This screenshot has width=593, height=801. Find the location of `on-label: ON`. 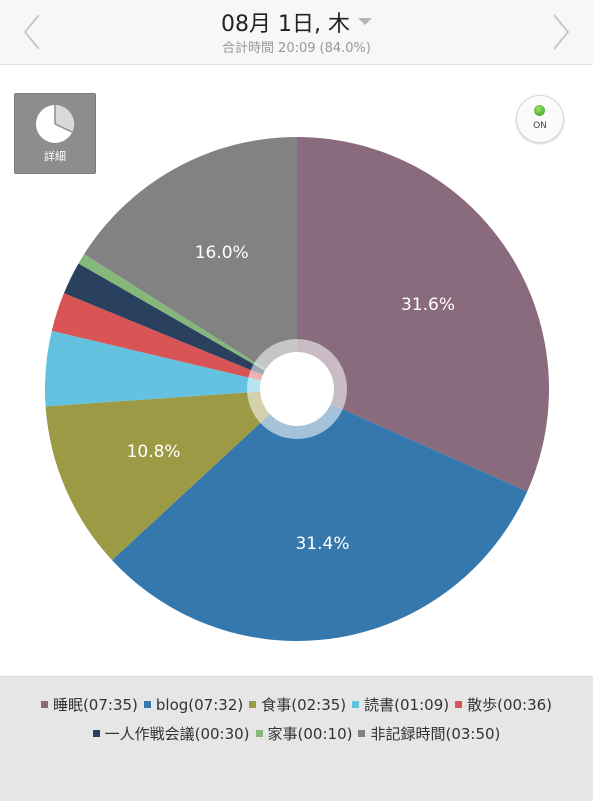

on-label: ON is located at coordinates (540, 126).